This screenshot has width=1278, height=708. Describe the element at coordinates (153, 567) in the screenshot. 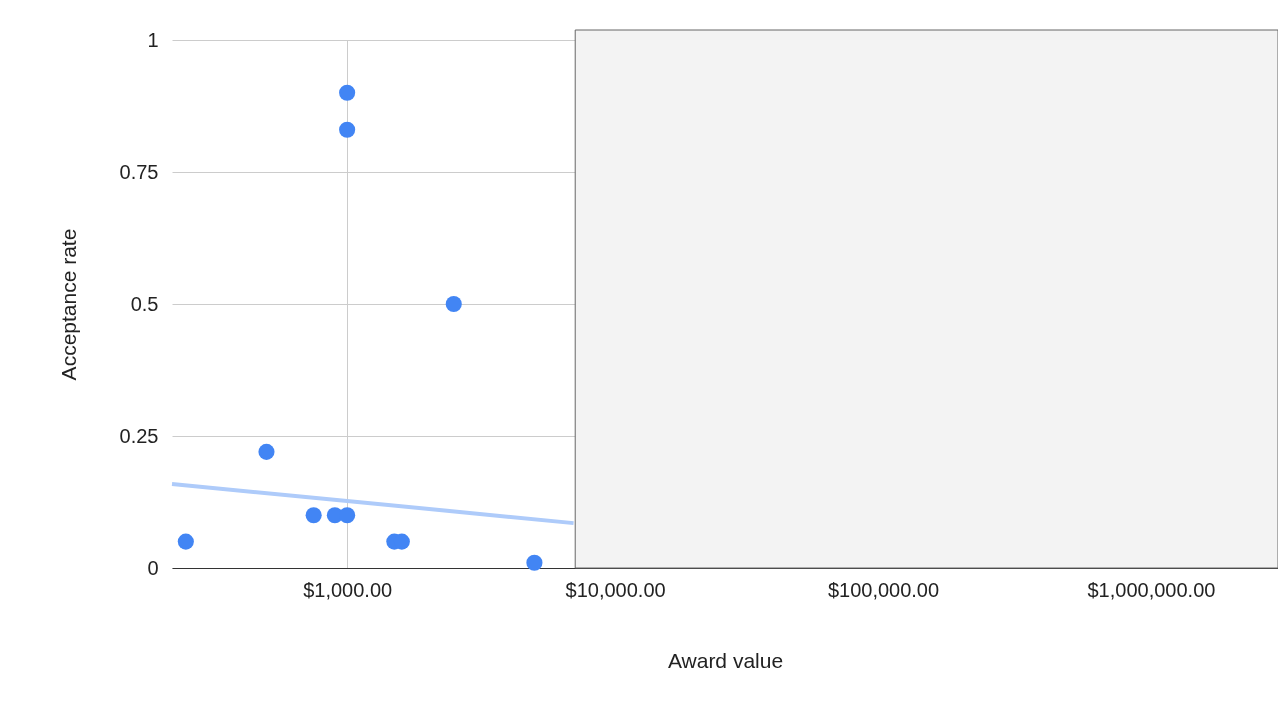

I see `y-tick-label: 0` at that location.